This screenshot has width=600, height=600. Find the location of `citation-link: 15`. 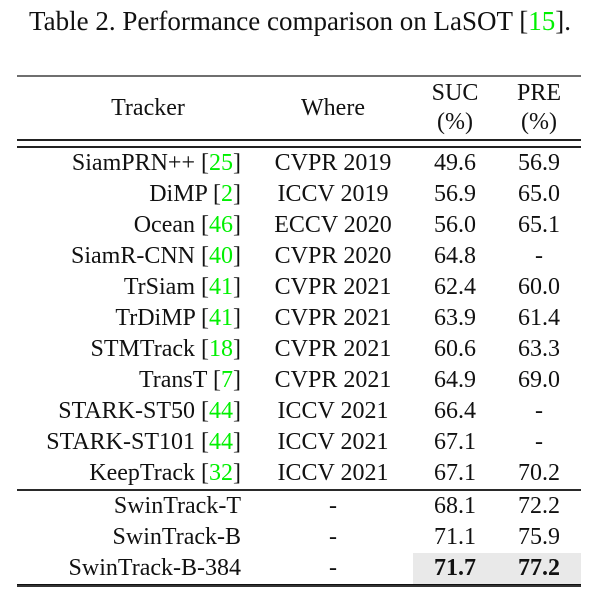

citation-link: 15 is located at coordinates (542, 21).